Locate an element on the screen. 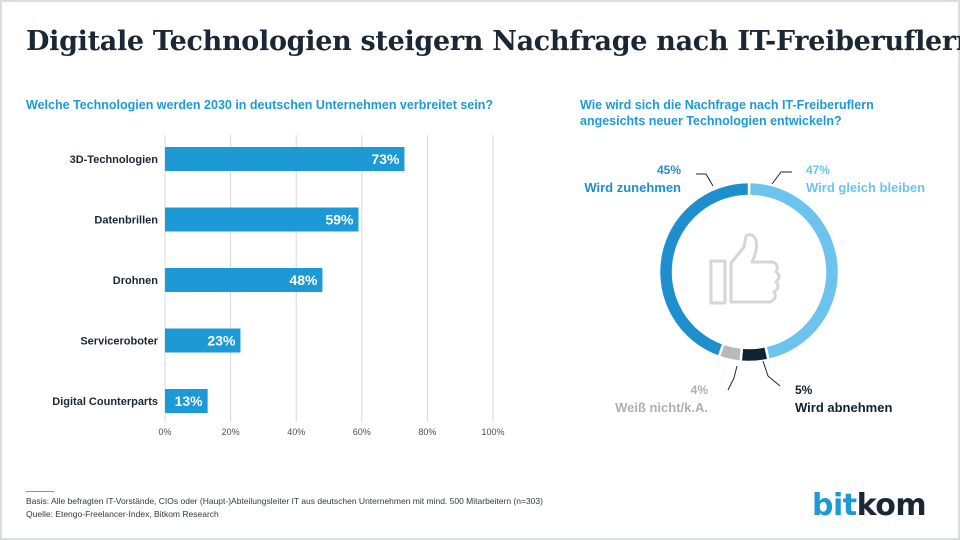  bar-category-label: Datenbrillen is located at coordinates (126, 221).